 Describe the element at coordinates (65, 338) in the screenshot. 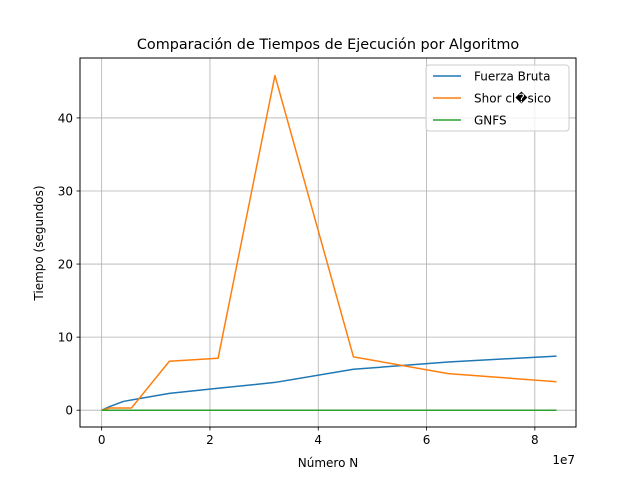

I see `y-tick-label: 10` at that location.